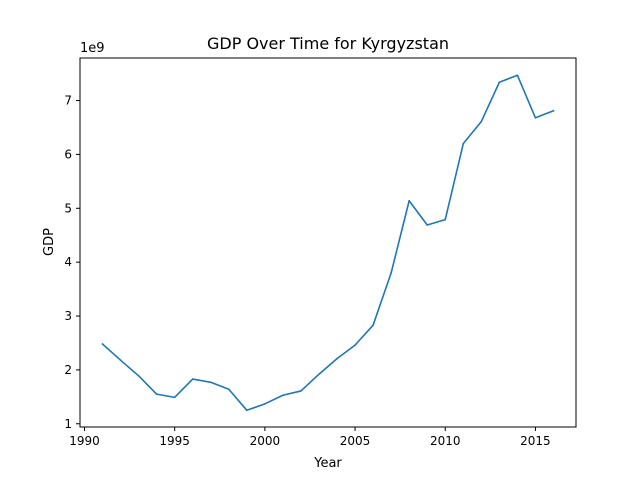  I want to click on x-tick-label: 1990, so click(84, 441).